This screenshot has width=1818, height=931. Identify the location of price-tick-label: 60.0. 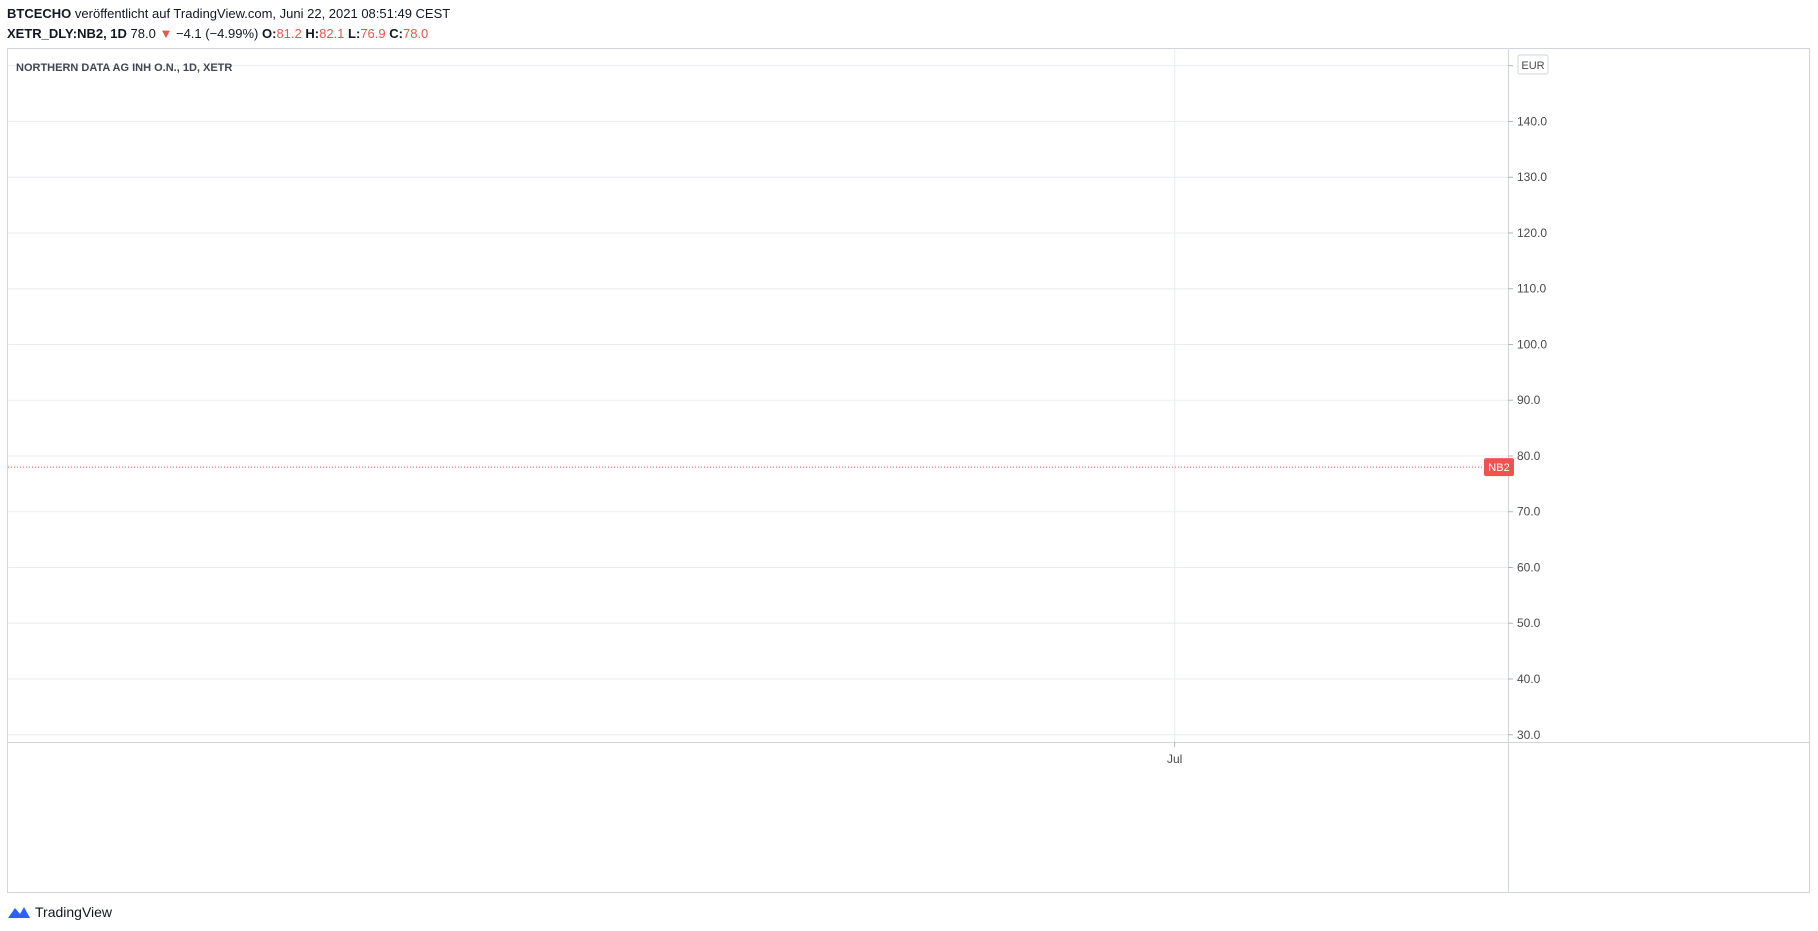
(1529, 567).